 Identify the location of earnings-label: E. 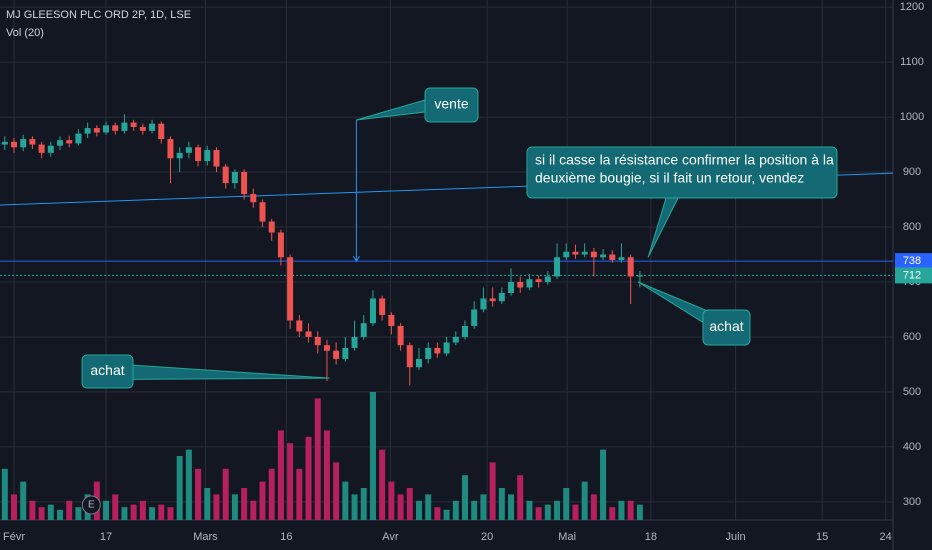
(91, 505).